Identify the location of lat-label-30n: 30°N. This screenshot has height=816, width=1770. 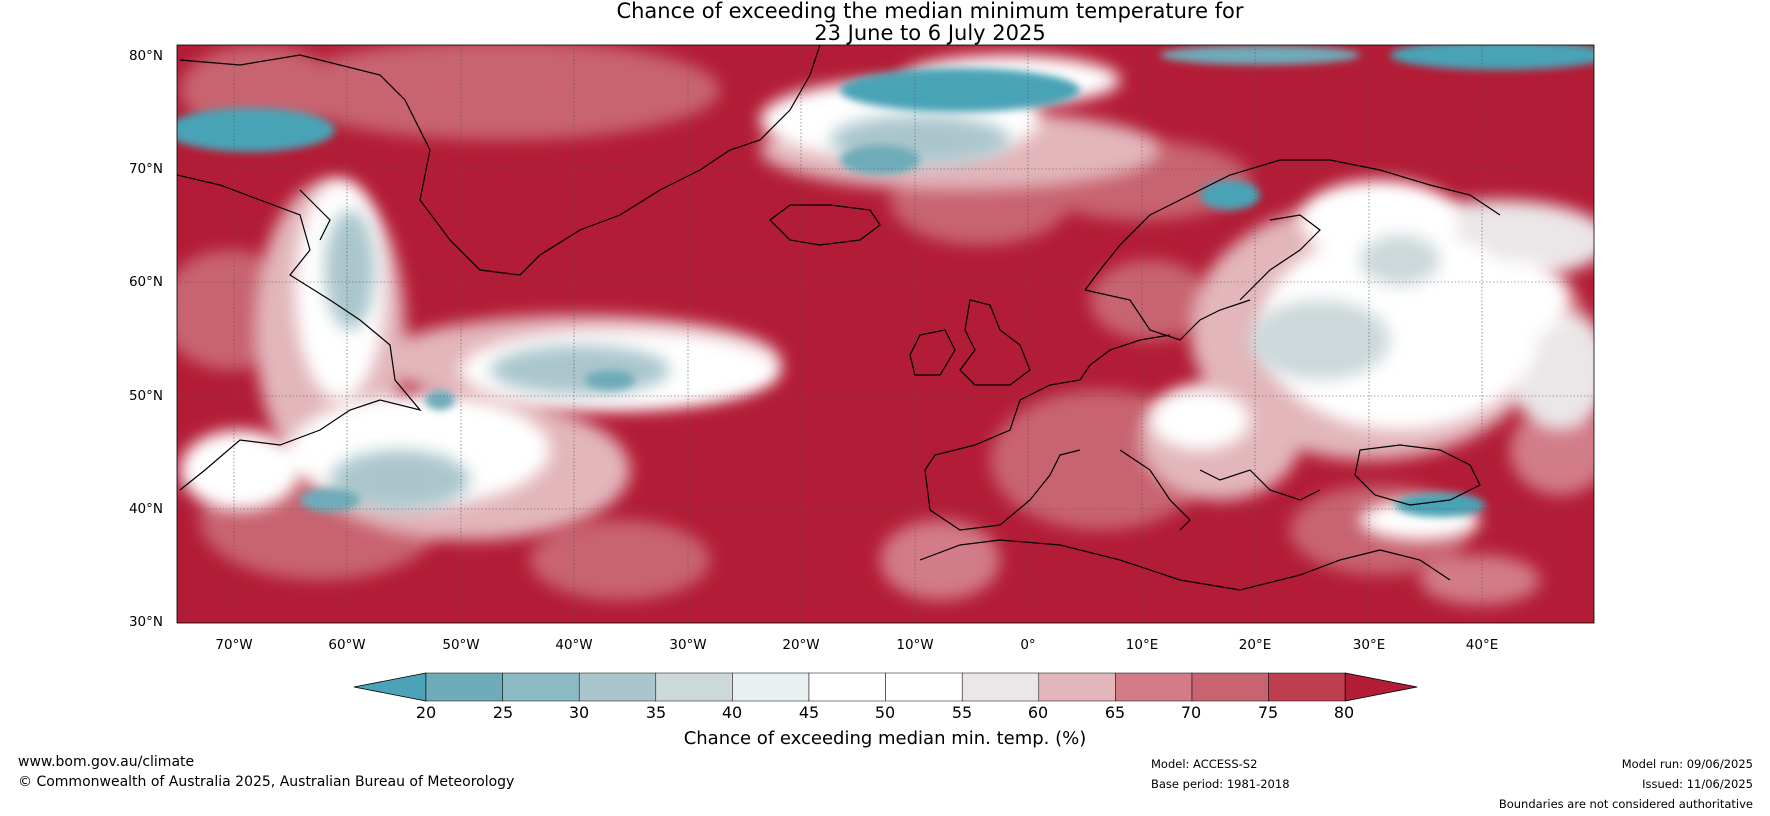
(145, 622).